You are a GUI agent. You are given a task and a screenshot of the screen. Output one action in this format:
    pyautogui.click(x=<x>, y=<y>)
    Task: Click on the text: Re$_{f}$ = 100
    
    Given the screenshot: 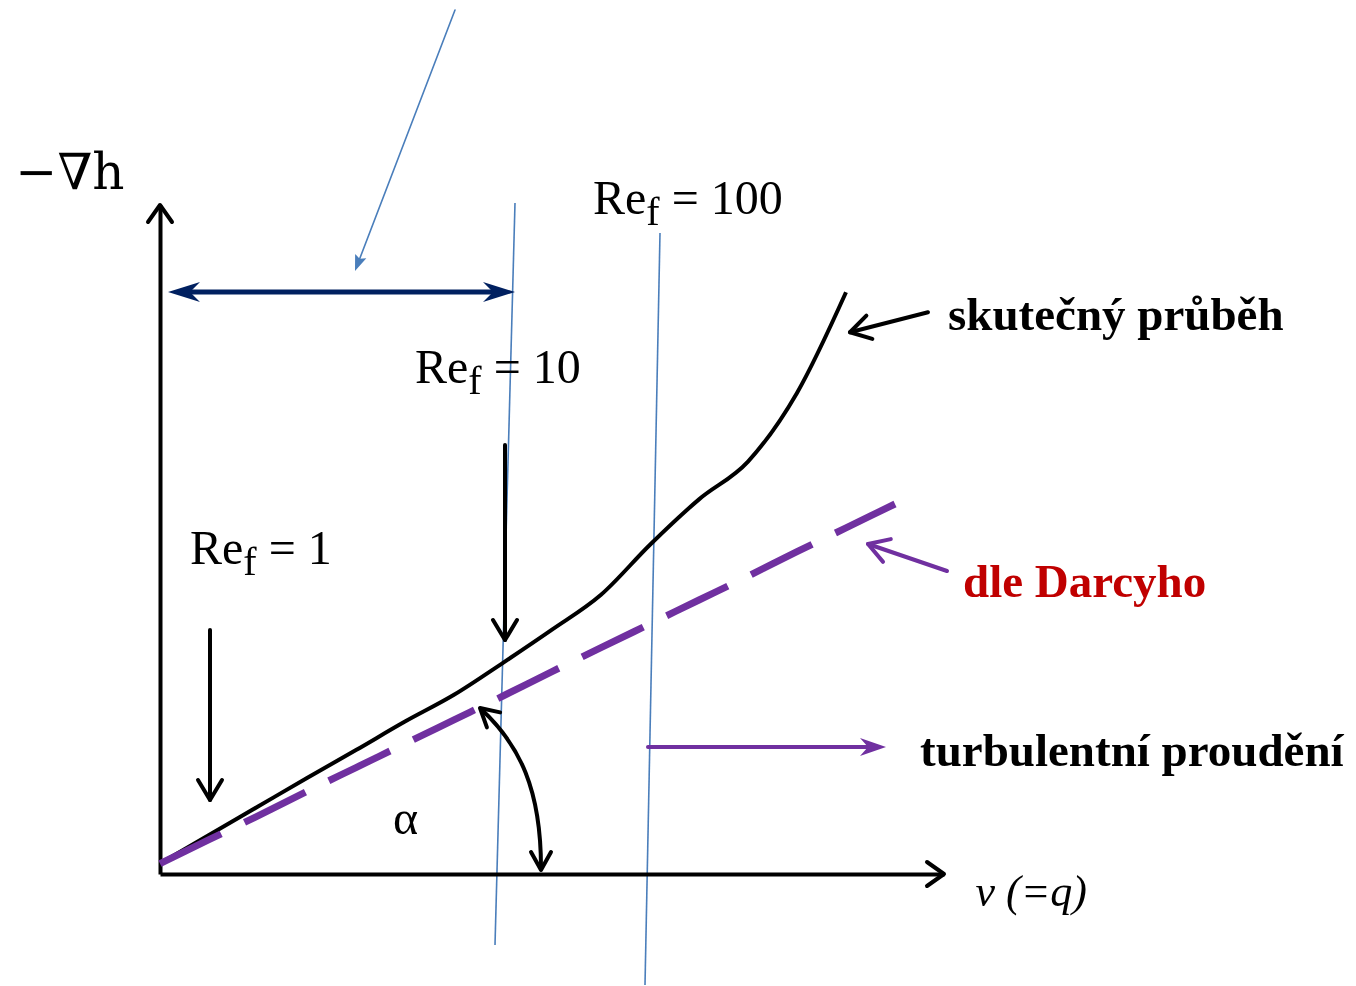 What is the action you would take?
    pyautogui.click(x=688, y=202)
    